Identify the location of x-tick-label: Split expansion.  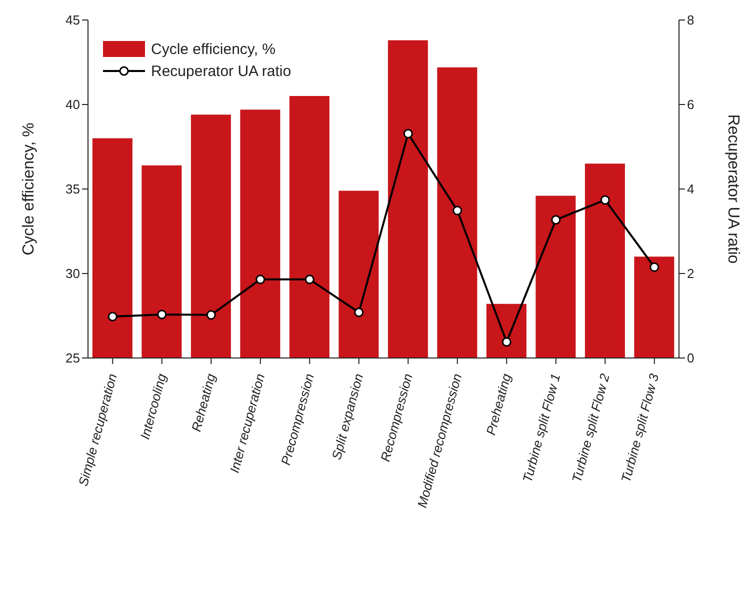
(347, 417).